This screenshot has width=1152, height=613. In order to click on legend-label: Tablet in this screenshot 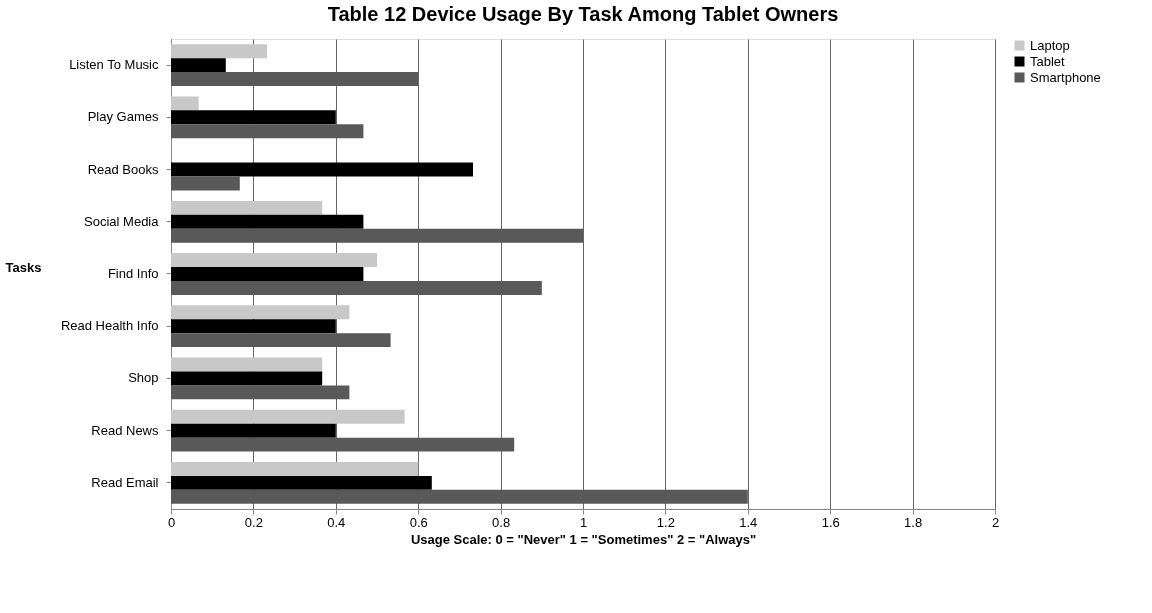, I will do `click(1048, 61)`.